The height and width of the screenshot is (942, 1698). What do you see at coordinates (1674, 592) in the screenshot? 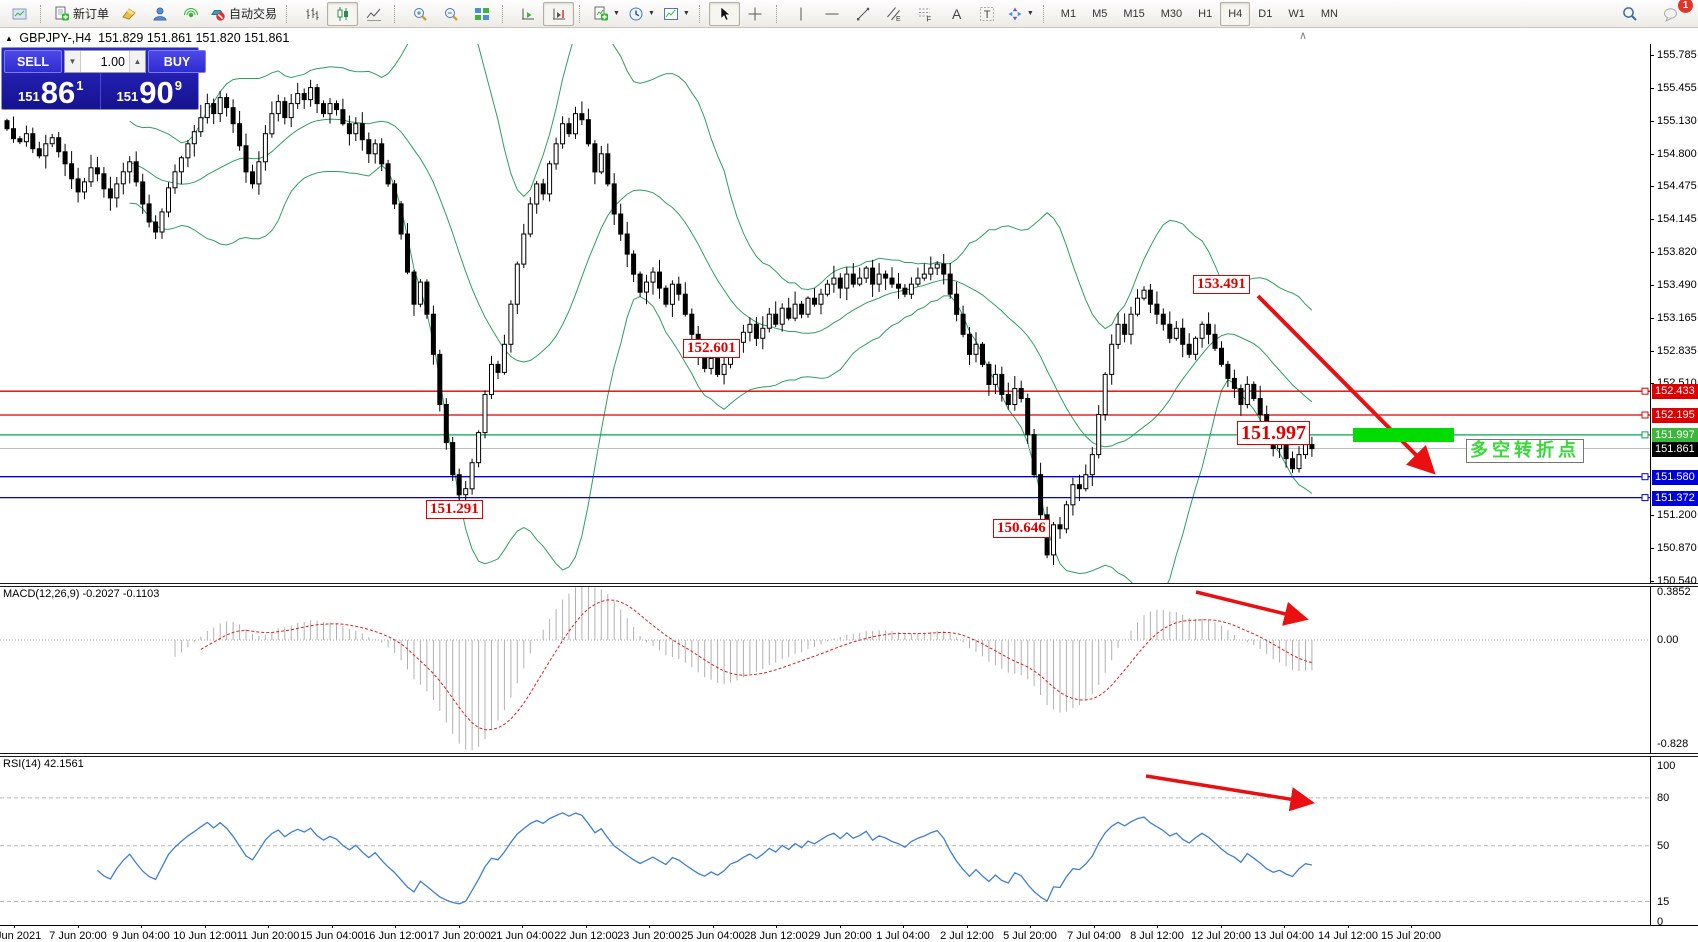
I see `macd-tick: 0.3852` at bounding box center [1674, 592].